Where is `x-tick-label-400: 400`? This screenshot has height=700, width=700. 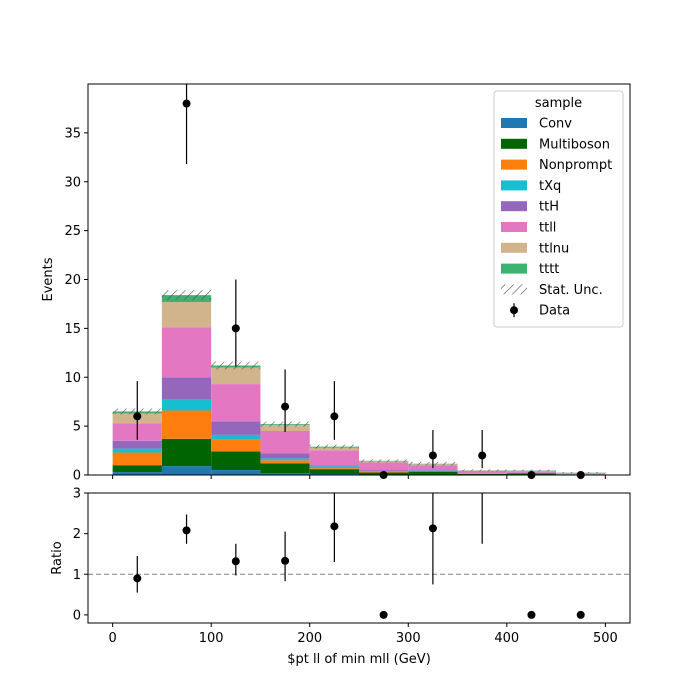
x-tick-label-400: 400 is located at coordinates (506, 638).